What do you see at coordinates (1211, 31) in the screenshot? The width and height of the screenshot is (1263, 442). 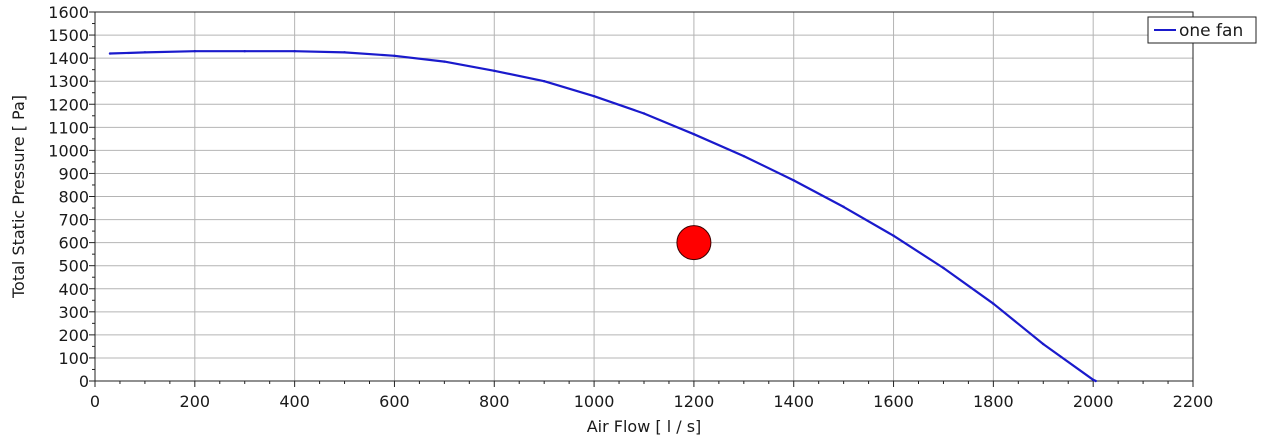 I see `legend-label-one-fan: one fan` at bounding box center [1211, 31].